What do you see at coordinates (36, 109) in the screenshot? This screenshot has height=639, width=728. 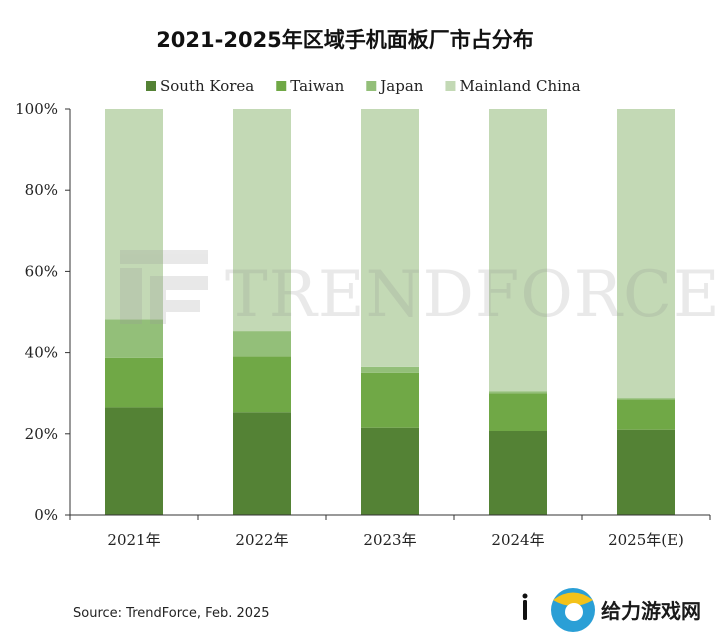 I see `y-tick-label: 100%` at bounding box center [36, 109].